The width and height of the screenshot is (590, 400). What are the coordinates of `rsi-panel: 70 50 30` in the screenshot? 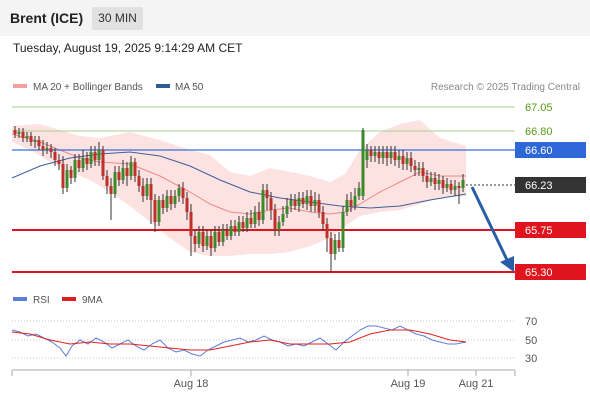 It's located at (274, 340).